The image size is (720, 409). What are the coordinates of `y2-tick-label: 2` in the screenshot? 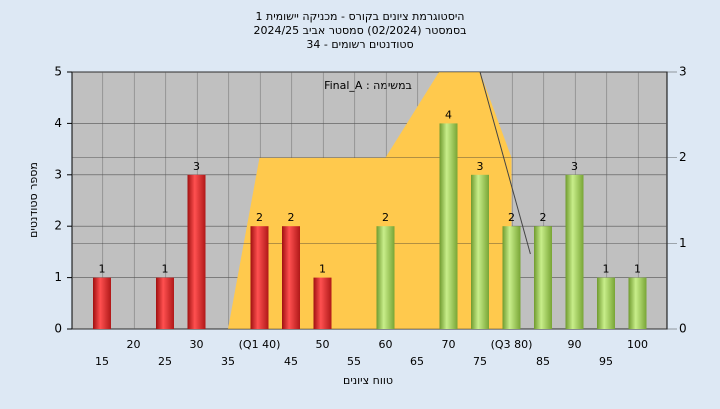 It's located at (683, 157).